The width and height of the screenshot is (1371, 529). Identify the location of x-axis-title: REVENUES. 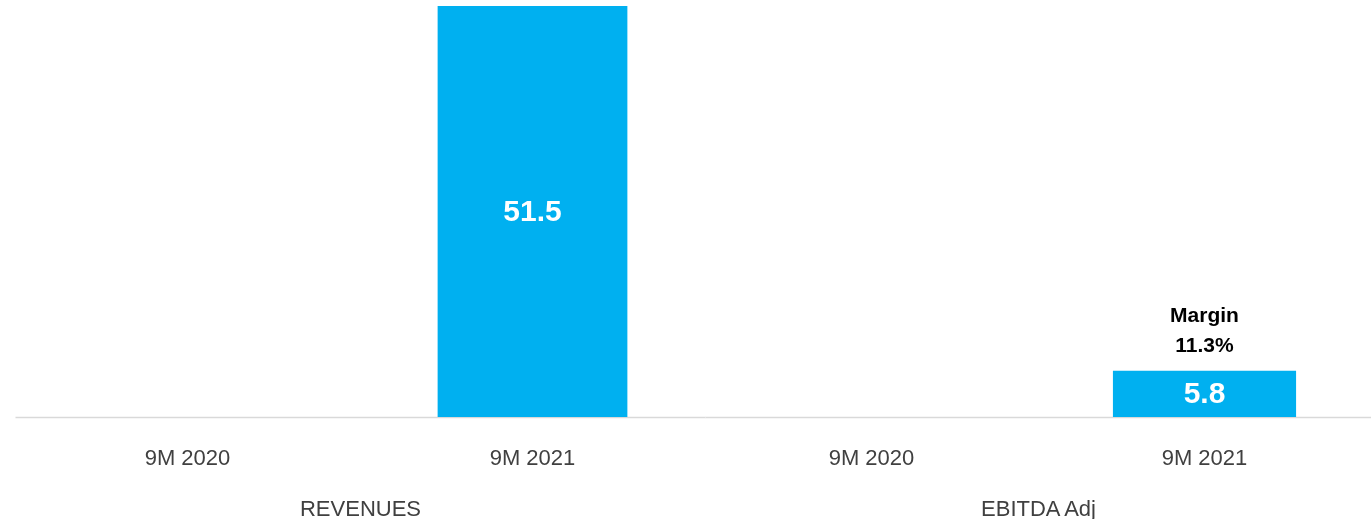
(360, 508).